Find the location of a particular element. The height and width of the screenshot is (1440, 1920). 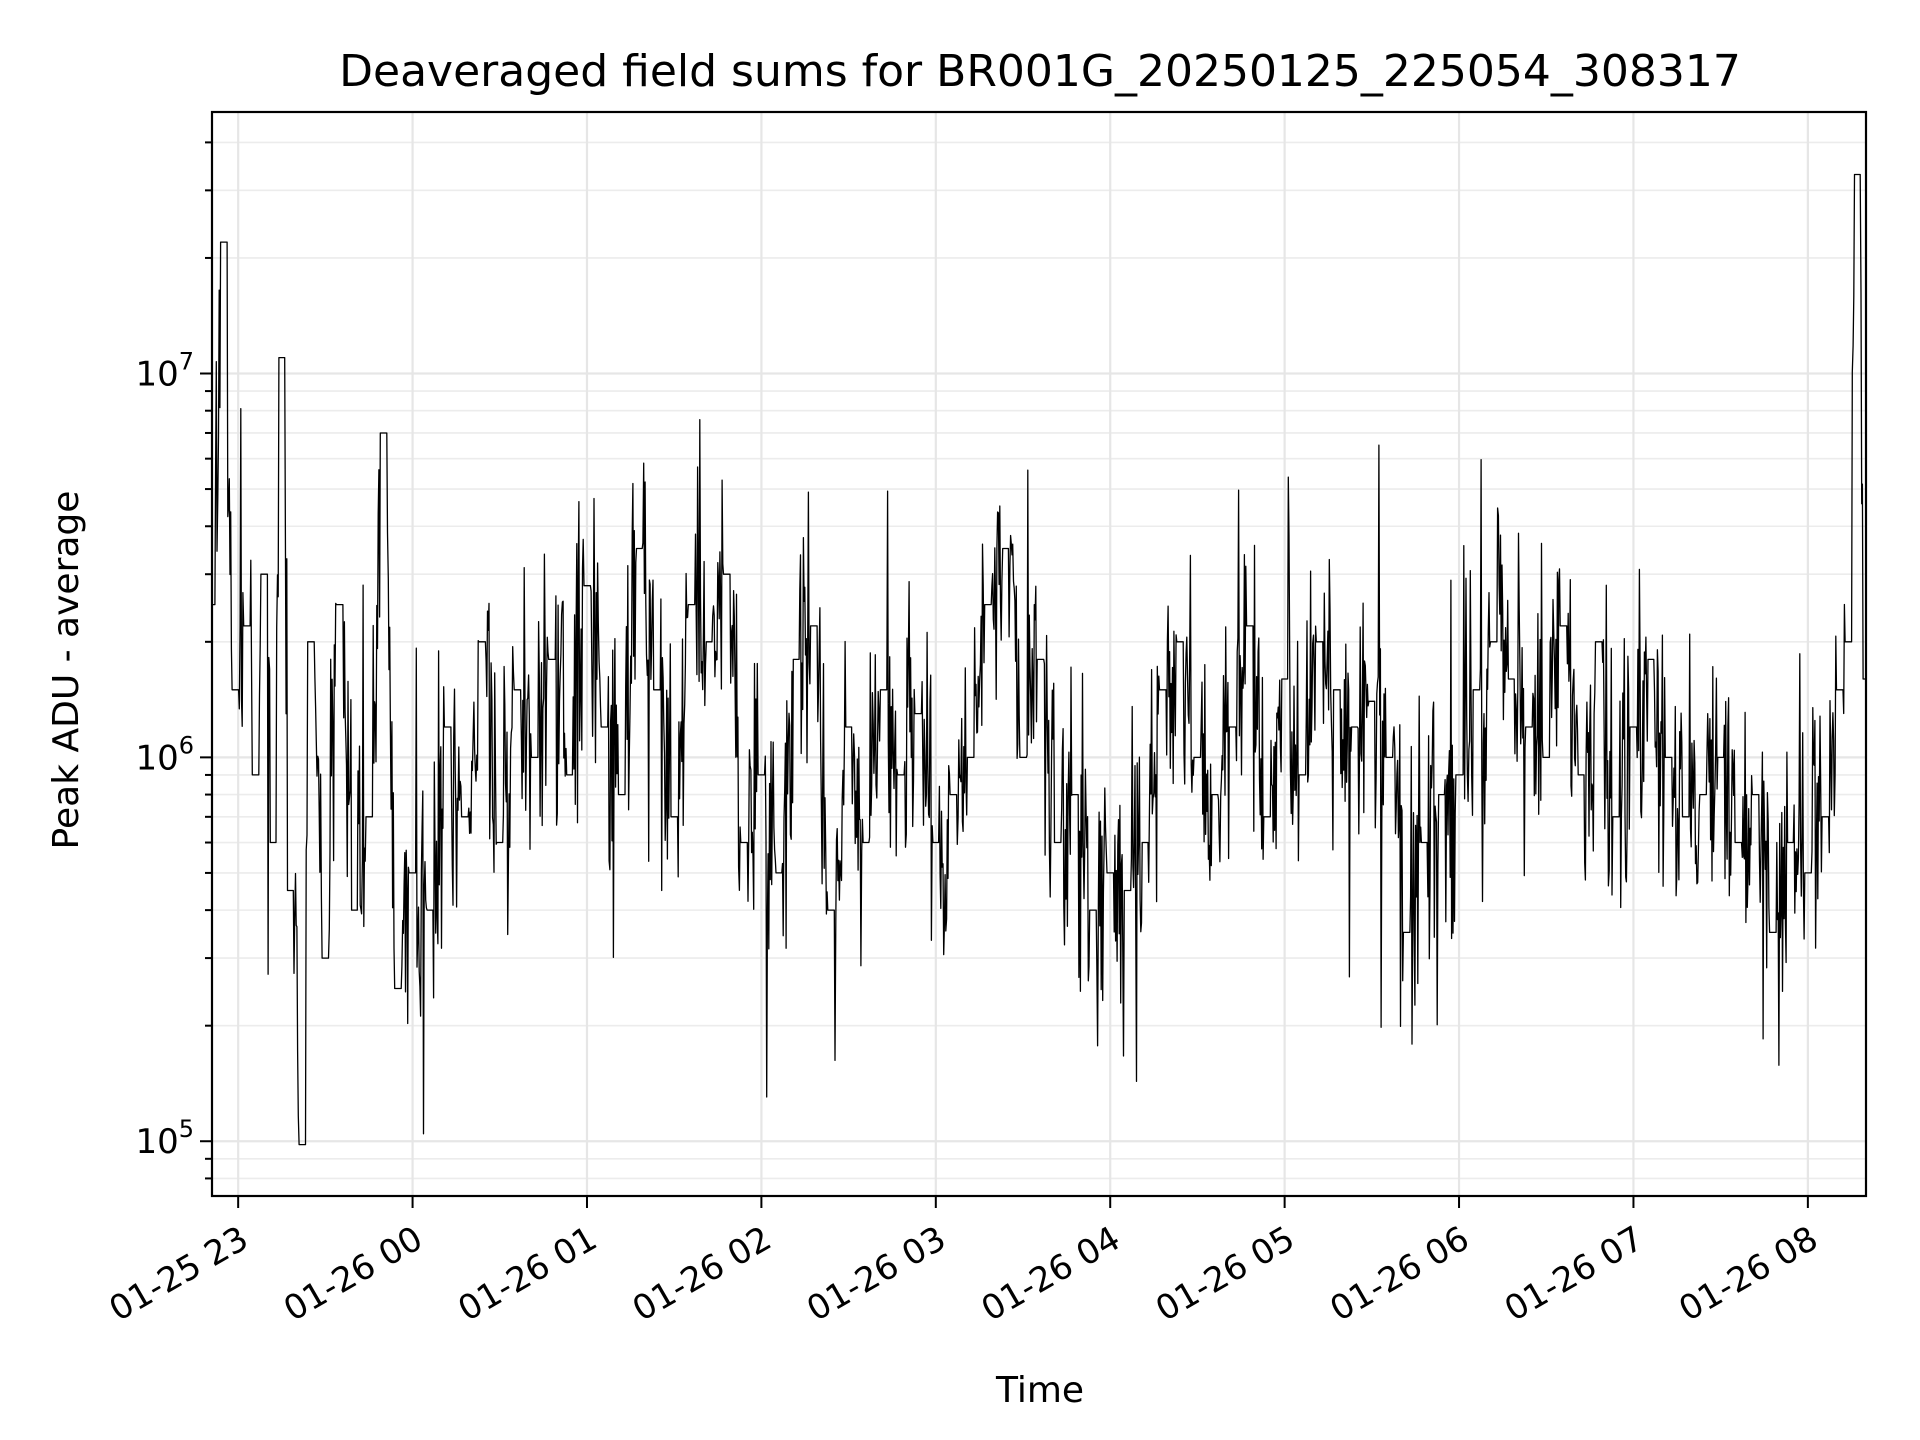

x-axis-label: Time is located at coordinates (1039, 1390).